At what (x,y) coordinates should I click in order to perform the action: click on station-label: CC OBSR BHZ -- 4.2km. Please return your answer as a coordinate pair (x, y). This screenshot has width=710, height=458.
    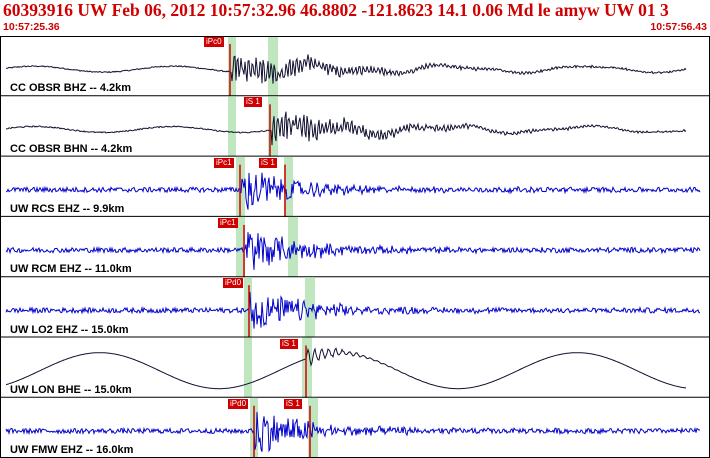
    Looking at the image, I should click on (71, 88).